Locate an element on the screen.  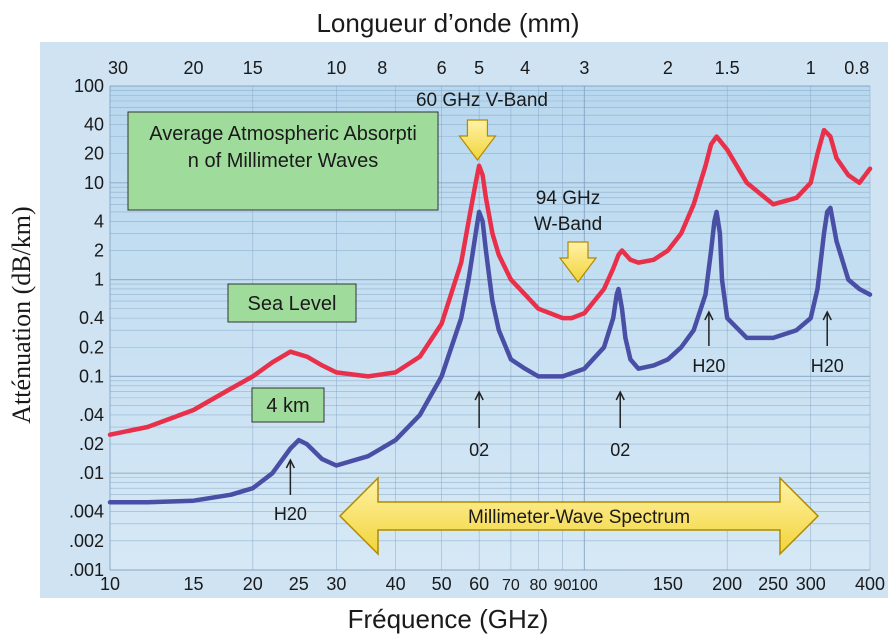
top-tick-label: 15 is located at coordinates (253, 68).